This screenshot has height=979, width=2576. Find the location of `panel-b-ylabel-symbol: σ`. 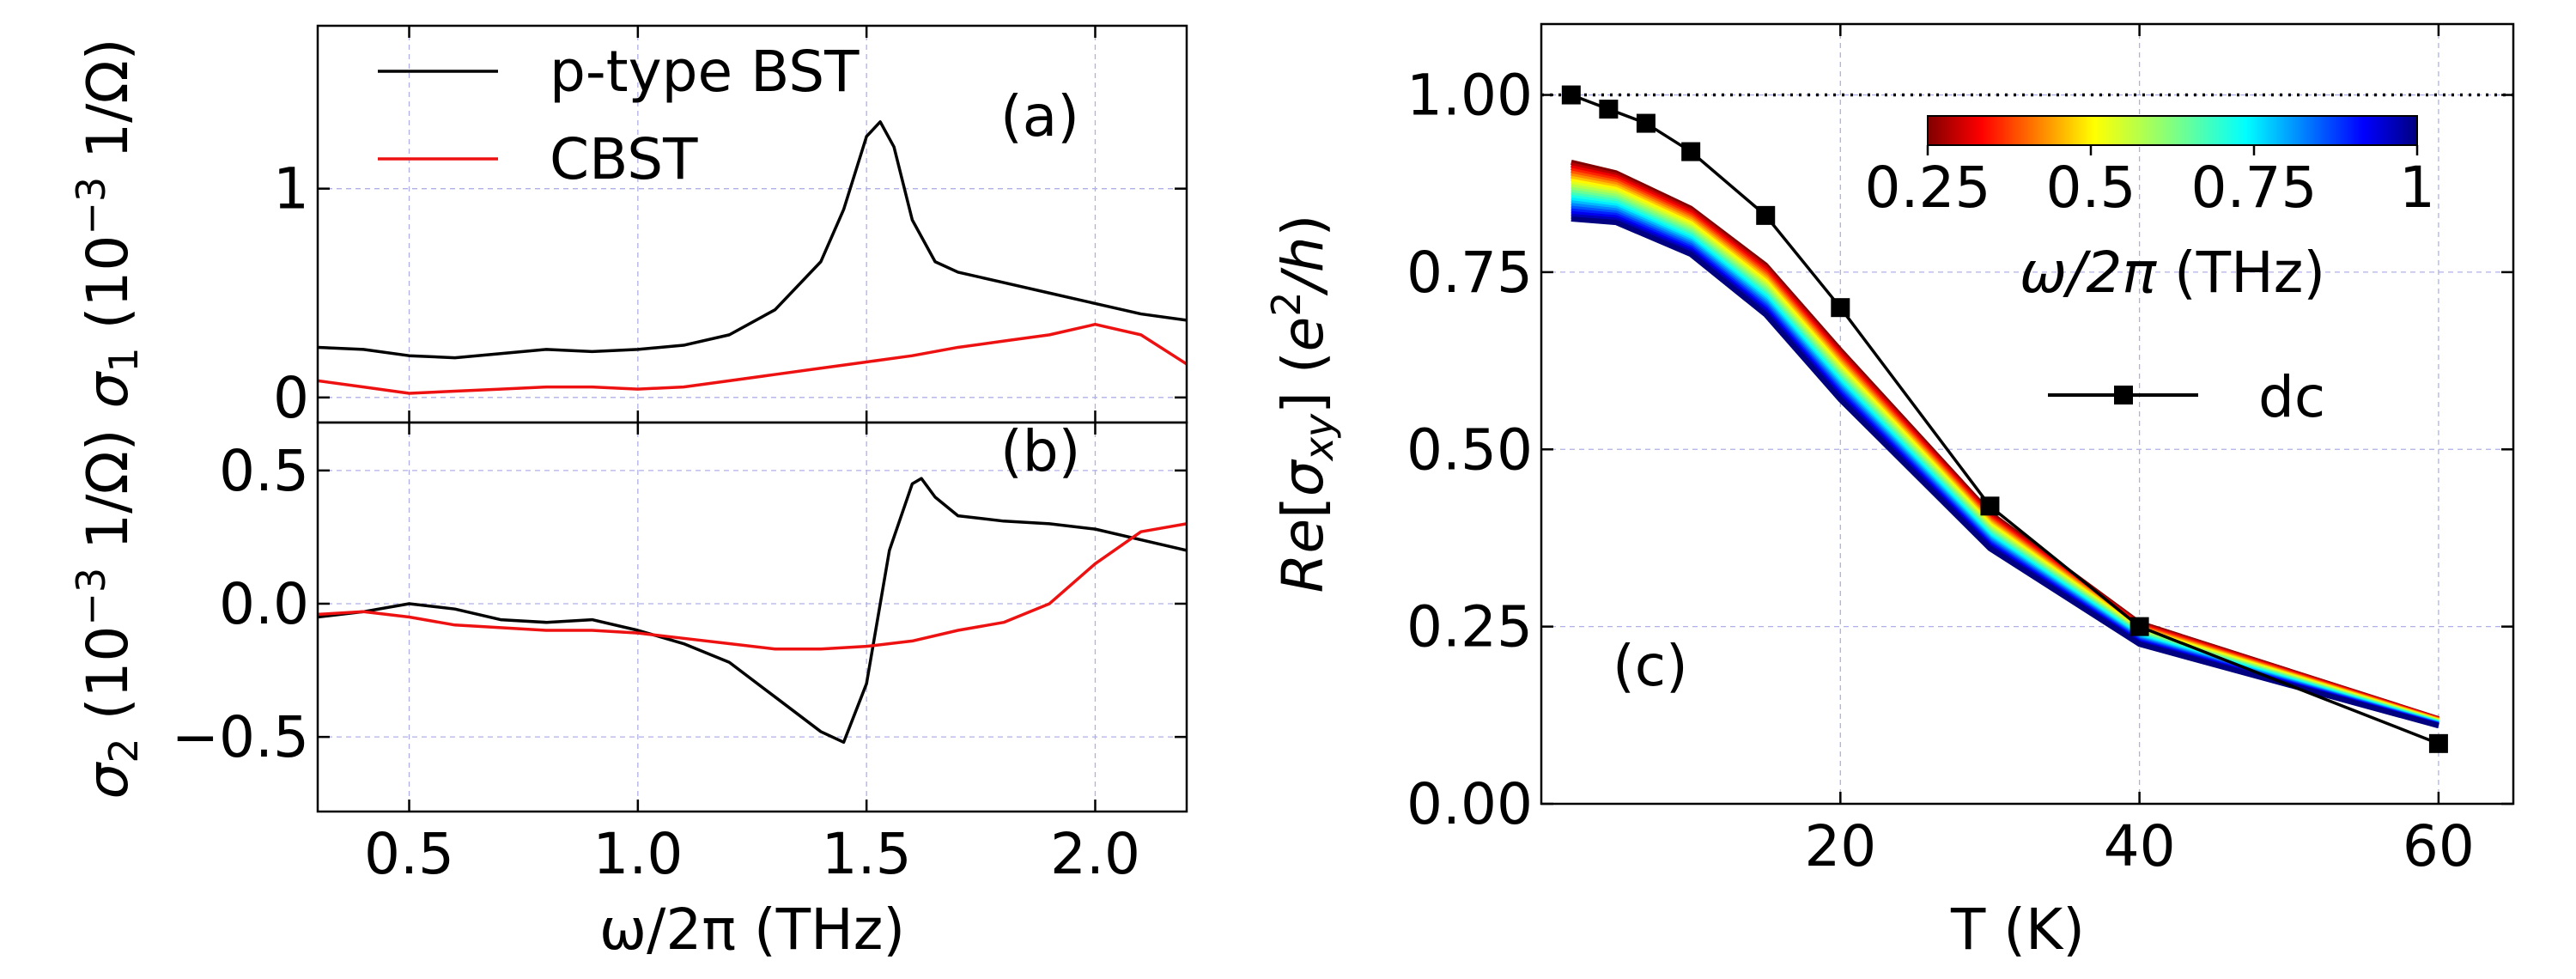

panel-b-ylabel-symbol: σ is located at coordinates (108, 781).